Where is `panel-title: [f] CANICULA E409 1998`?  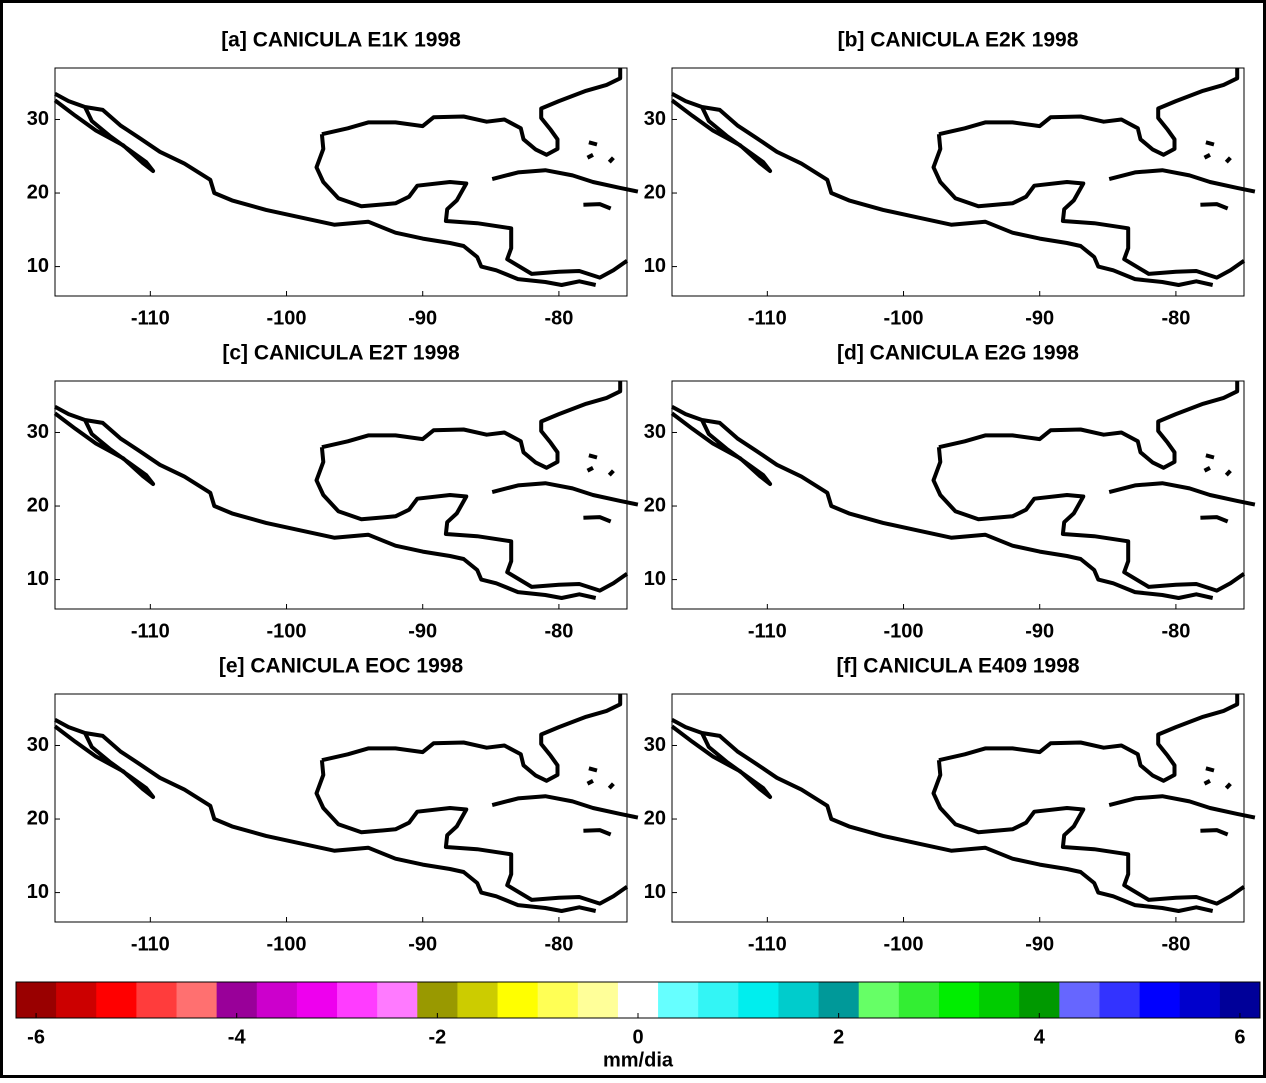 panel-title: [f] CANICULA E409 1998 is located at coordinates (957, 666).